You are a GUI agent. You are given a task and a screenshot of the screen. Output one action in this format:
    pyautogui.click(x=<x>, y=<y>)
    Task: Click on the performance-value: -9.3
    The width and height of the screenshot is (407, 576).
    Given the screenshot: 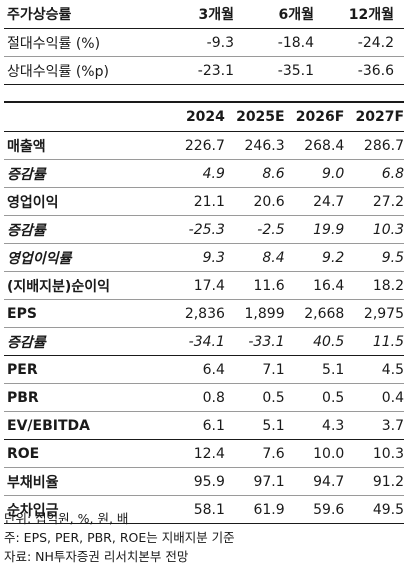 What is the action you would take?
    pyautogui.click(x=220, y=42)
    